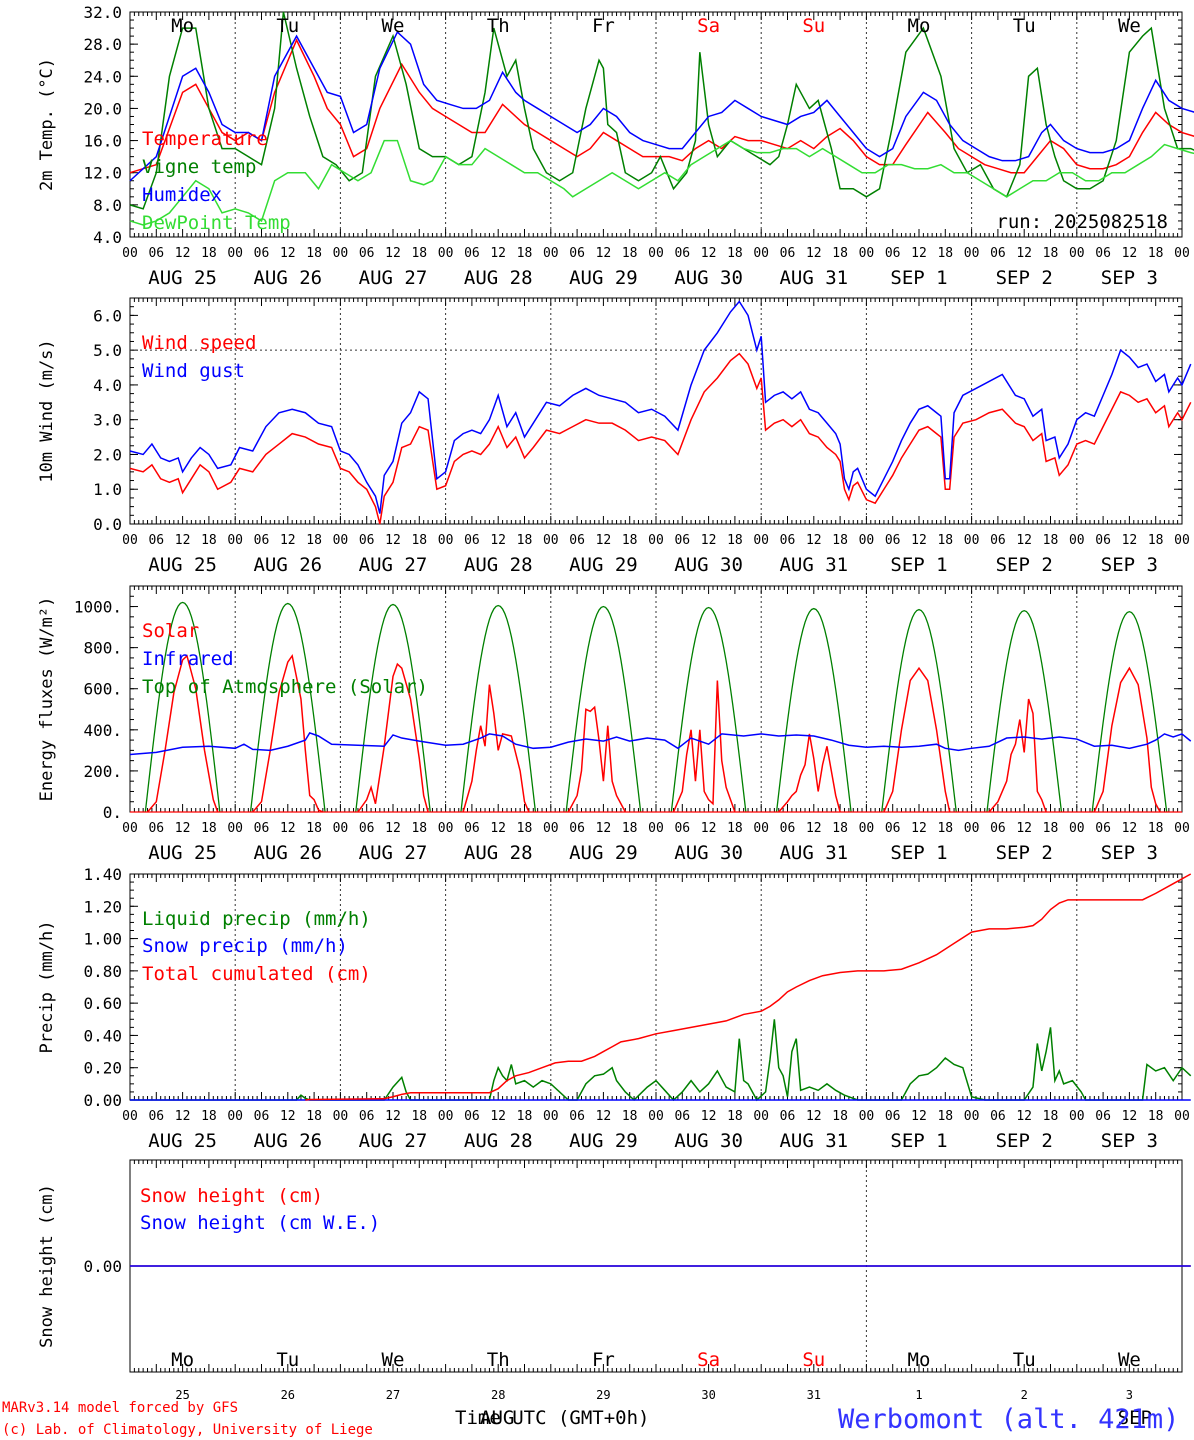 The image size is (1194, 1440). What do you see at coordinates (107, 420) in the screenshot?
I see `y-tick-label: 3.0` at bounding box center [107, 420].